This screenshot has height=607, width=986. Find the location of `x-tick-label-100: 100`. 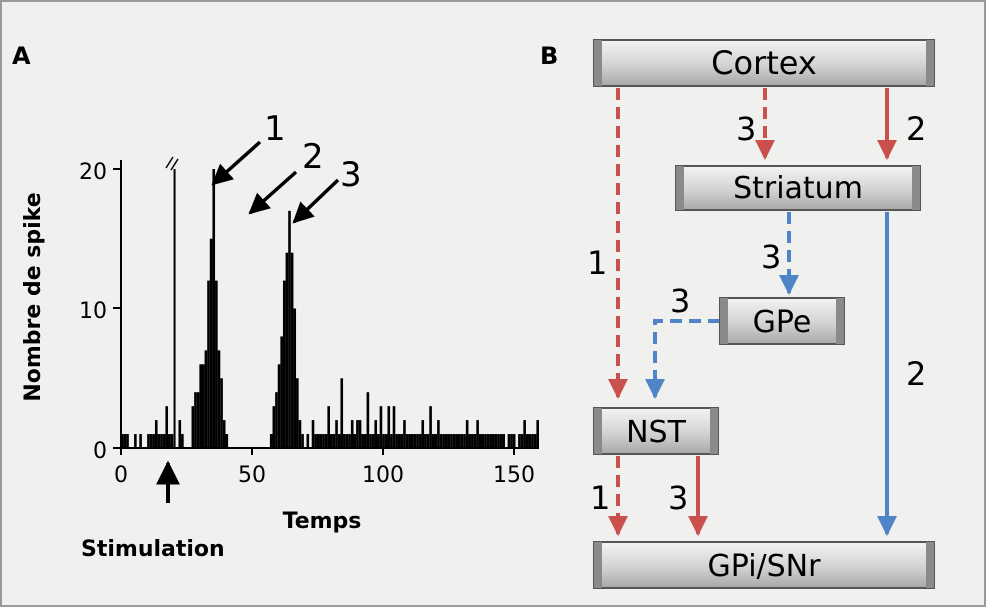

x-tick-label-100: 100 is located at coordinates (383, 475).